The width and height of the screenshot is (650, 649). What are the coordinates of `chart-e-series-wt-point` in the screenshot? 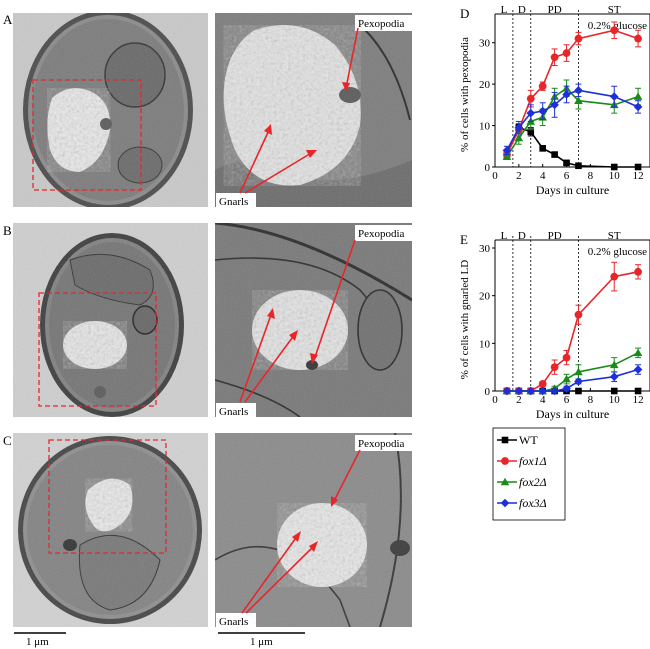 It's located at (578, 391).